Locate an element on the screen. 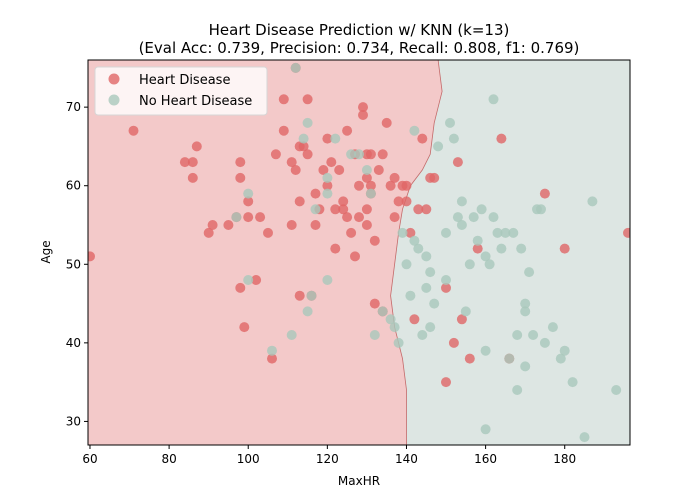 This screenshot has height=500, width=700. legend-box is located at coordinates (181, 91).